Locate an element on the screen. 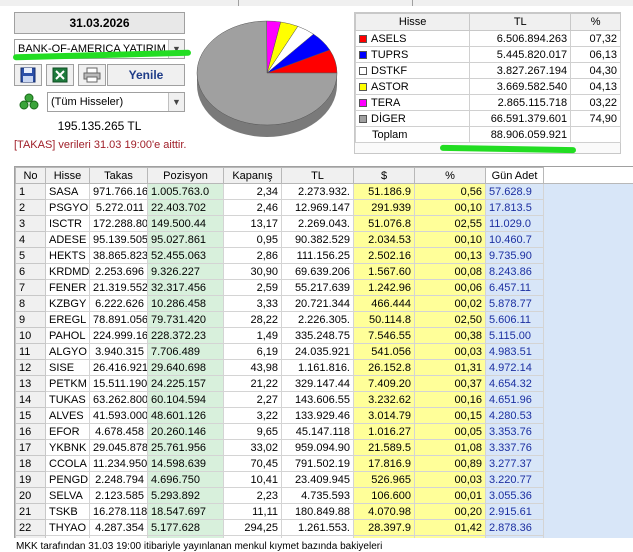  refresh-button: Yenile is located at coordinates (146, 75).